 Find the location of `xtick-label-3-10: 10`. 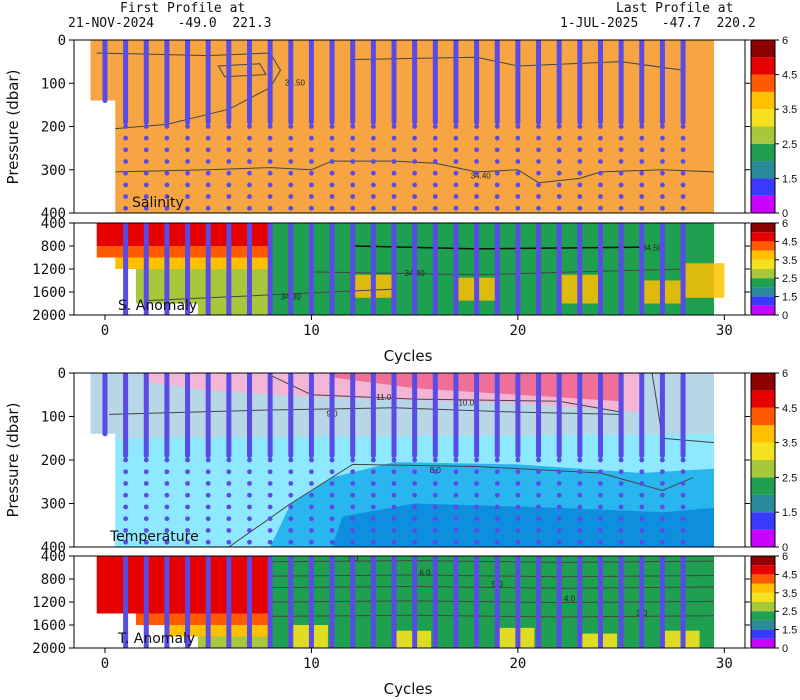

xtick-label-3-10: 10 is located at coordinates (311, 664).